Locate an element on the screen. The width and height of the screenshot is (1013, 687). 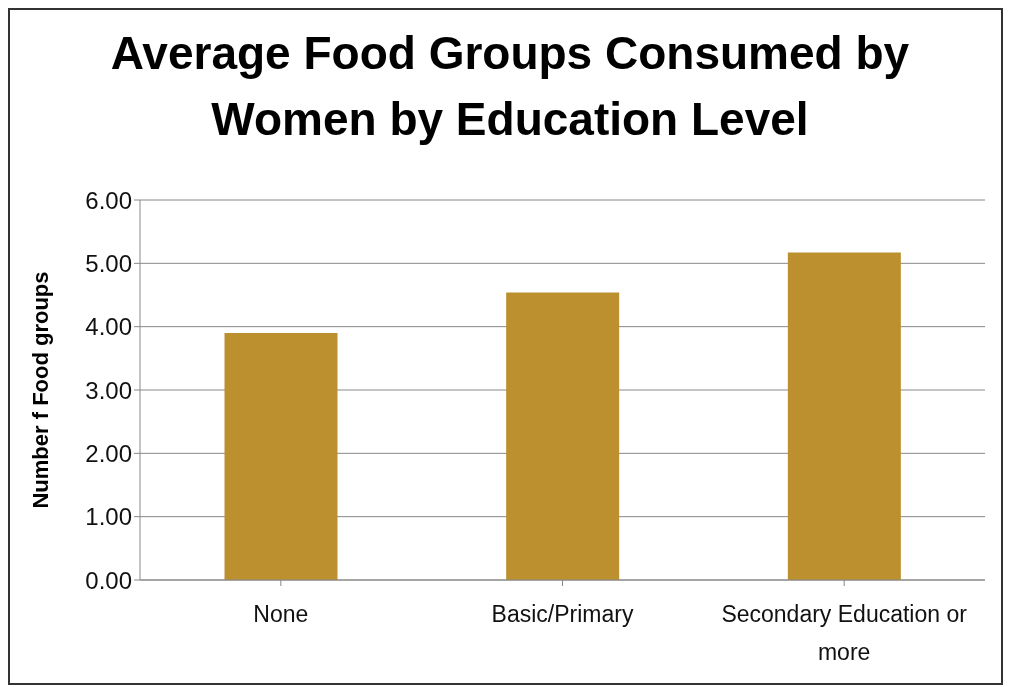
y-tick-label: 2.00 is located at coordinates (108, 453).